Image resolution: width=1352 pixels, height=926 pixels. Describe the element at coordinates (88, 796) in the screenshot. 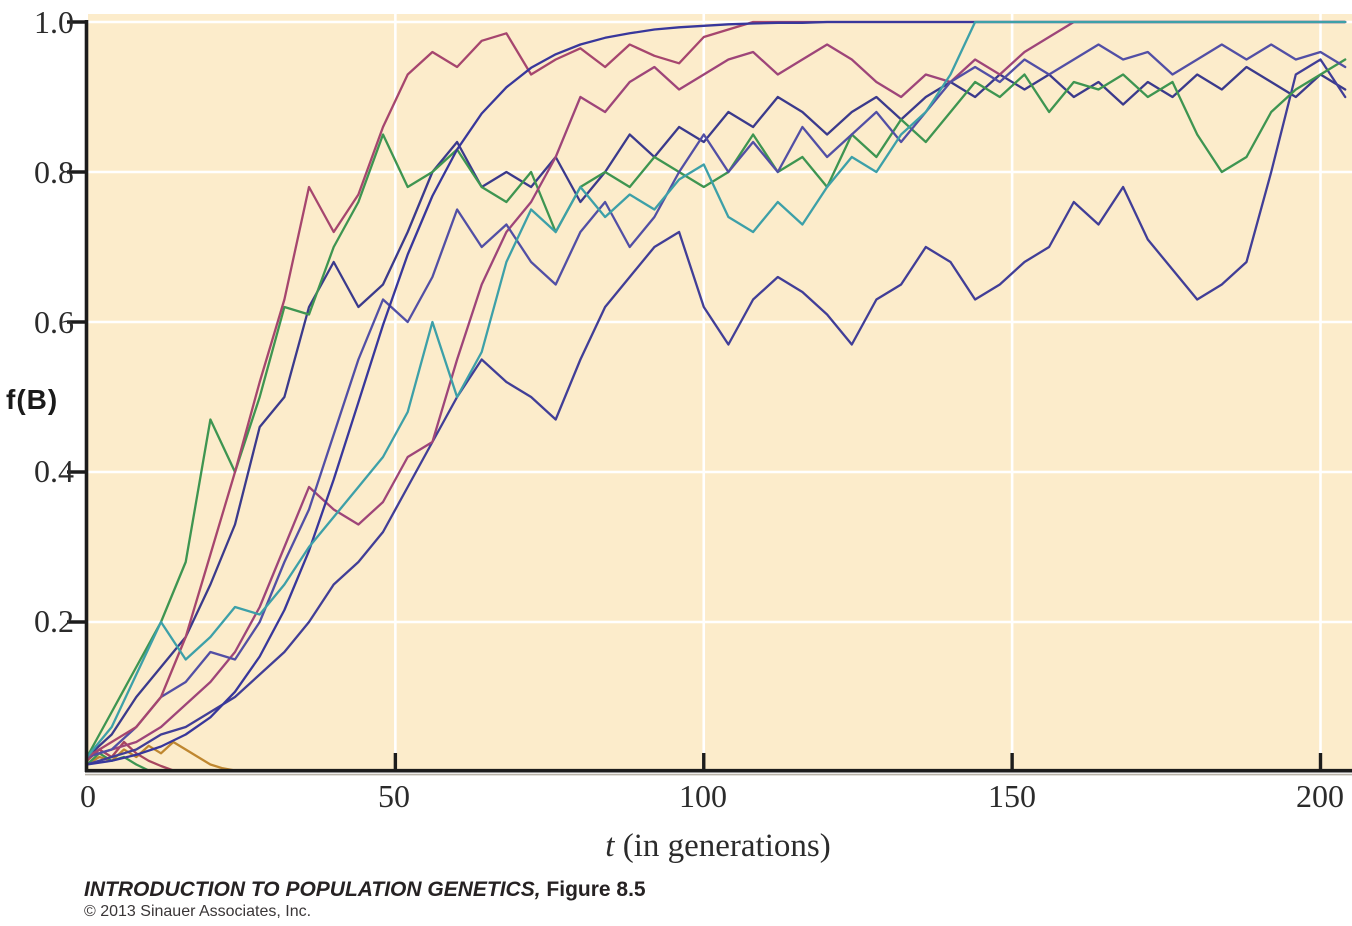

I see `x-tick-label: 0` at that location.